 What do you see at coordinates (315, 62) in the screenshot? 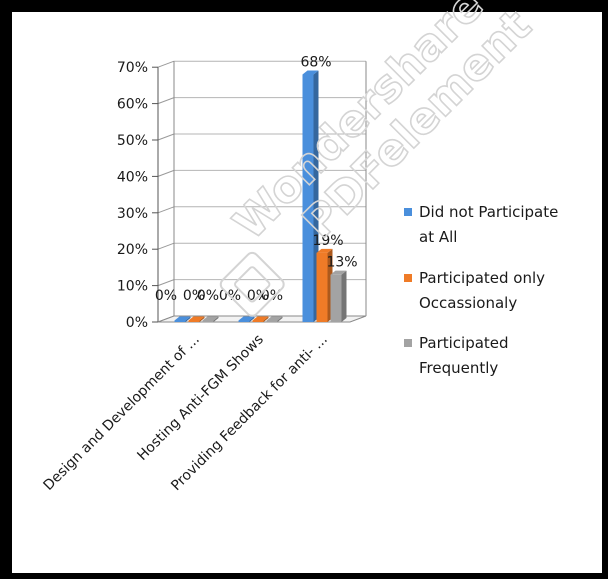
I see `data-label: 68%` at bounding box center [315, 62].